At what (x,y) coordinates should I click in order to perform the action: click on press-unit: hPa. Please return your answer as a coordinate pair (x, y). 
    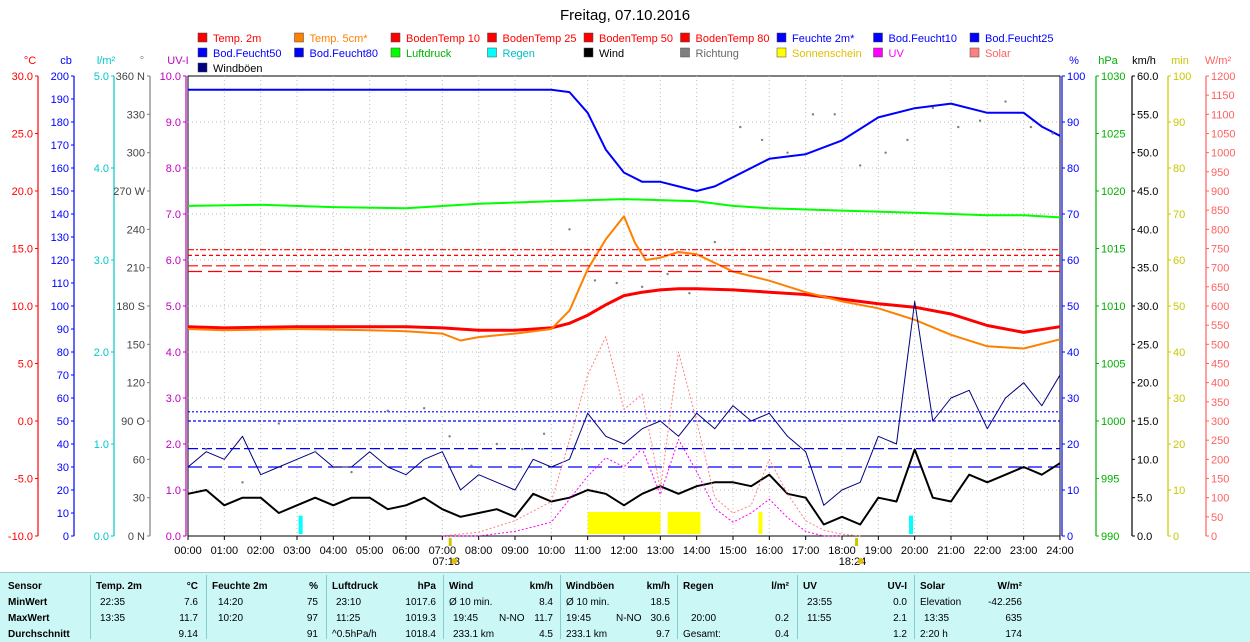
    Looking at the image, I should click on (426, 586).